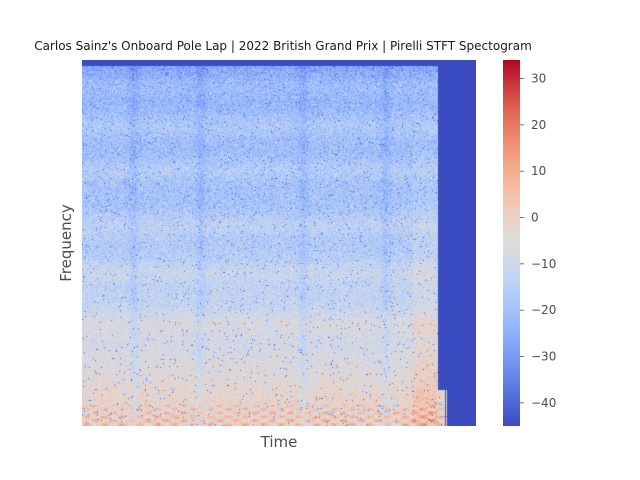 Image resolution: width=640 pixels, height=480 pixels. I want to click on colorbar-gradient, so click(511, 243).